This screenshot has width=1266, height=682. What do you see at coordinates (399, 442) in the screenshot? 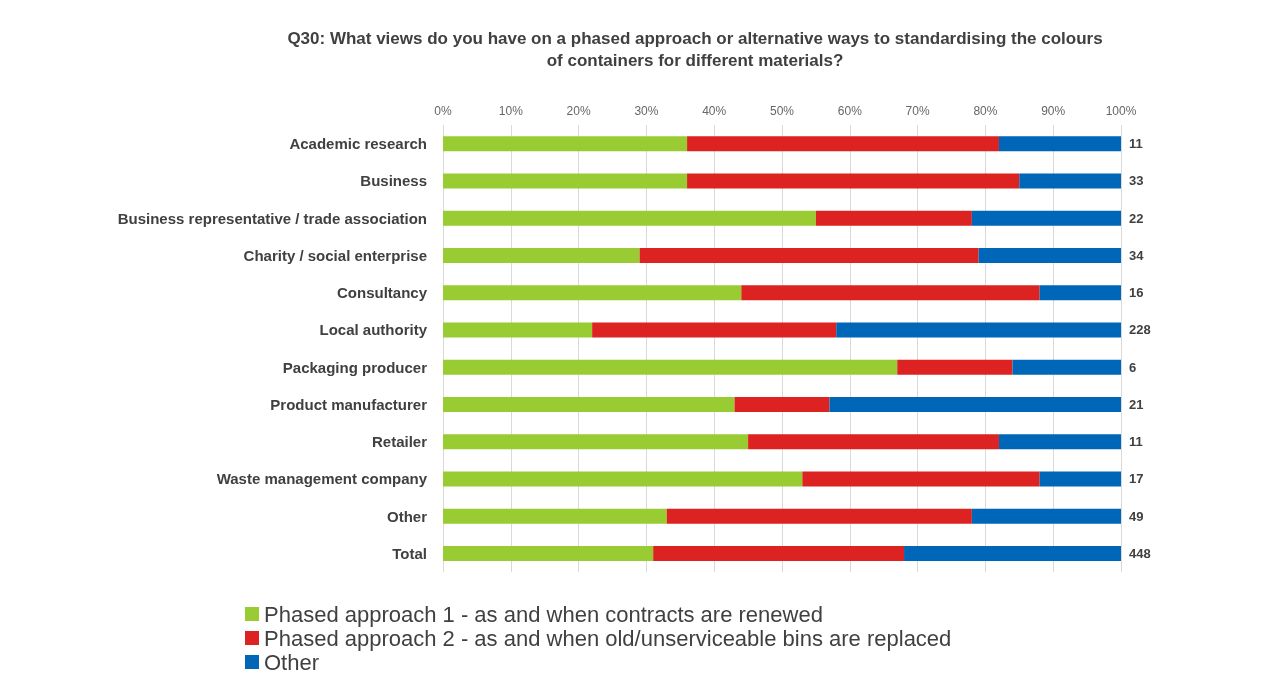
I see `y-tick-label: Retailer` at bounding box center [399, 442].